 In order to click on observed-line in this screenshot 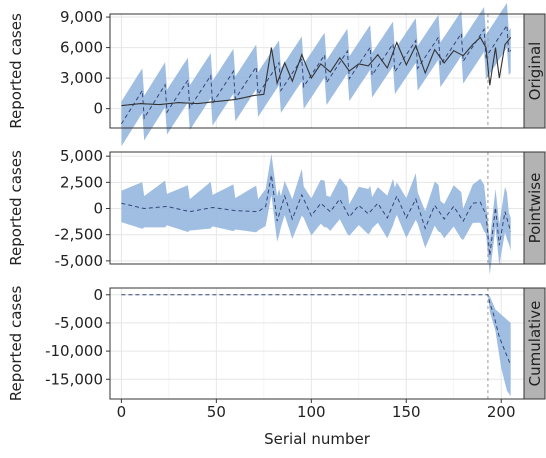, I will do `click(316, 71)`.